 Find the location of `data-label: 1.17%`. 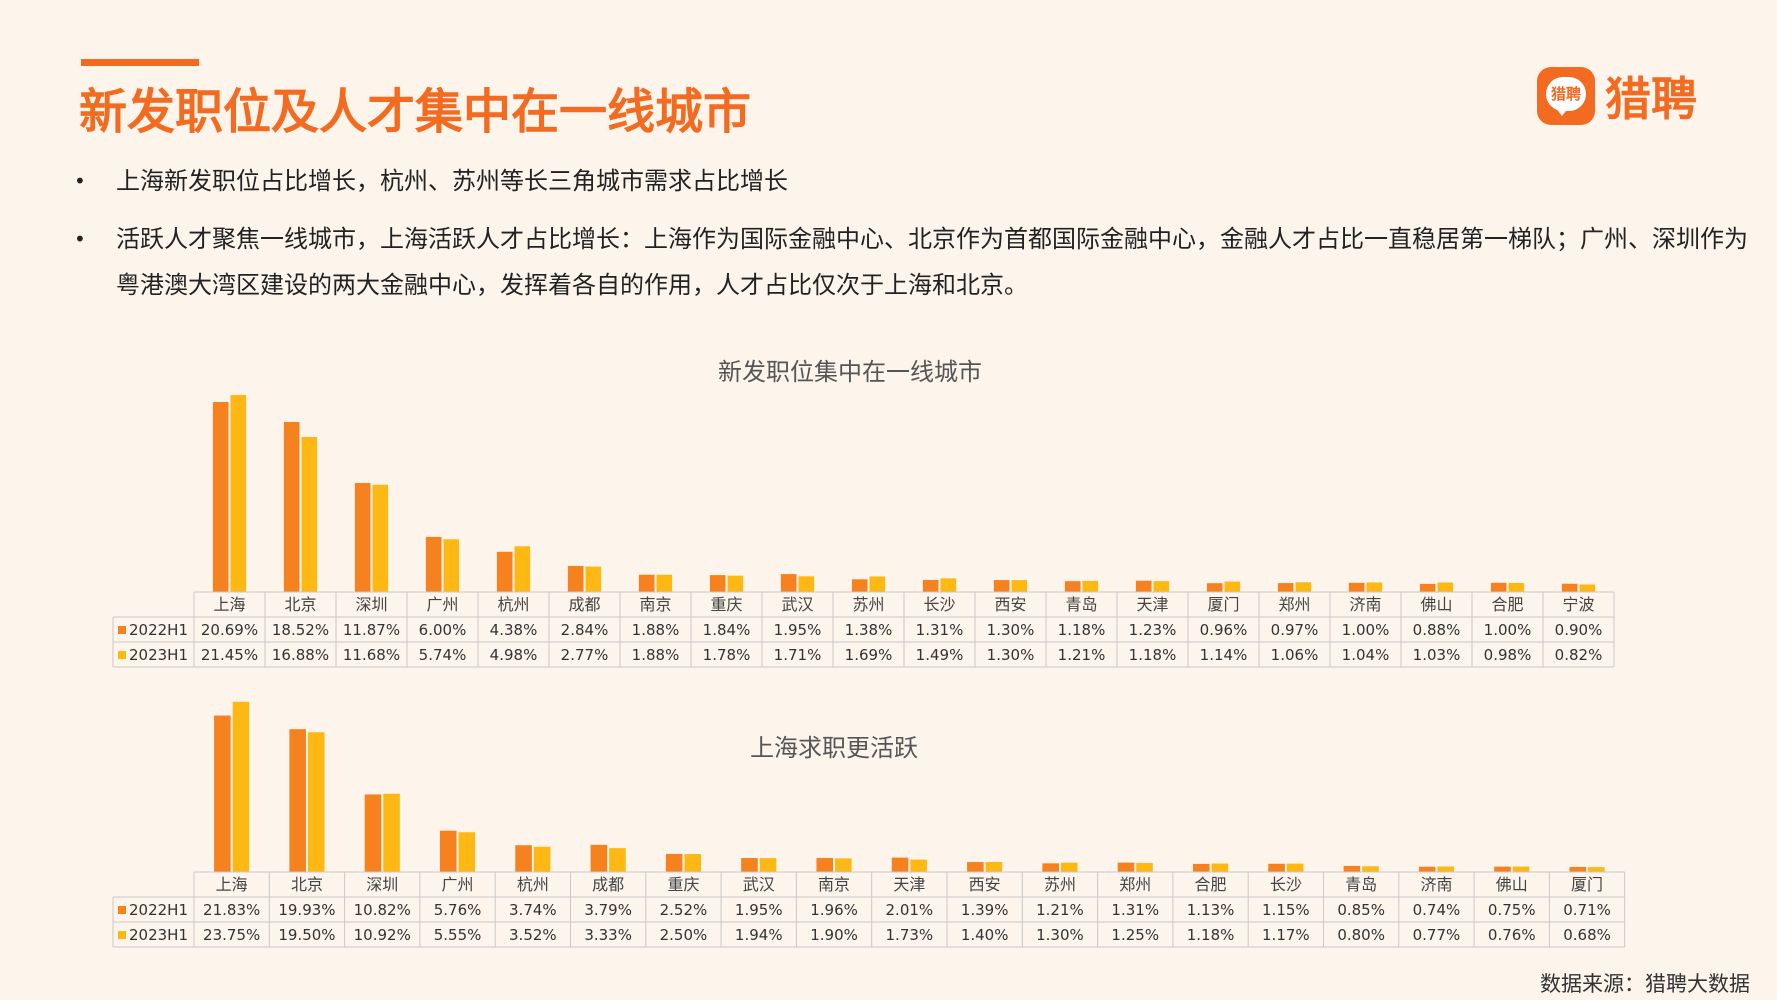

data-label: 1.17% is located at coordinates (1286, 935).